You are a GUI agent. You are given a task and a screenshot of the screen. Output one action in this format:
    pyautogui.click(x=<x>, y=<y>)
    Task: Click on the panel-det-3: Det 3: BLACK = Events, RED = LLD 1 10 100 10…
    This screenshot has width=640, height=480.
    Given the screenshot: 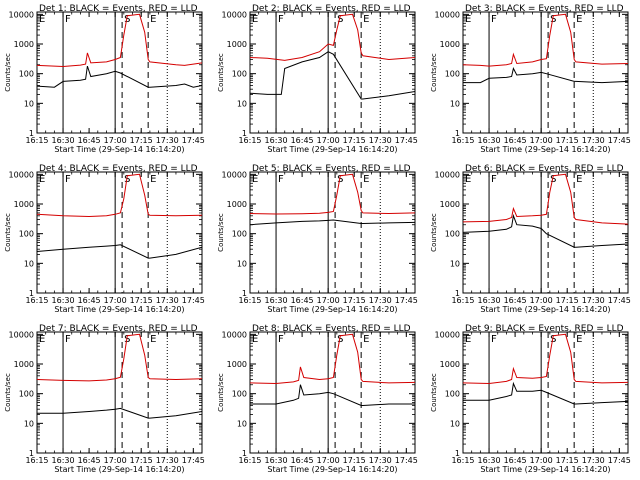 What is the action you would take?
    pyautogui.click(x=530, y=79)
    